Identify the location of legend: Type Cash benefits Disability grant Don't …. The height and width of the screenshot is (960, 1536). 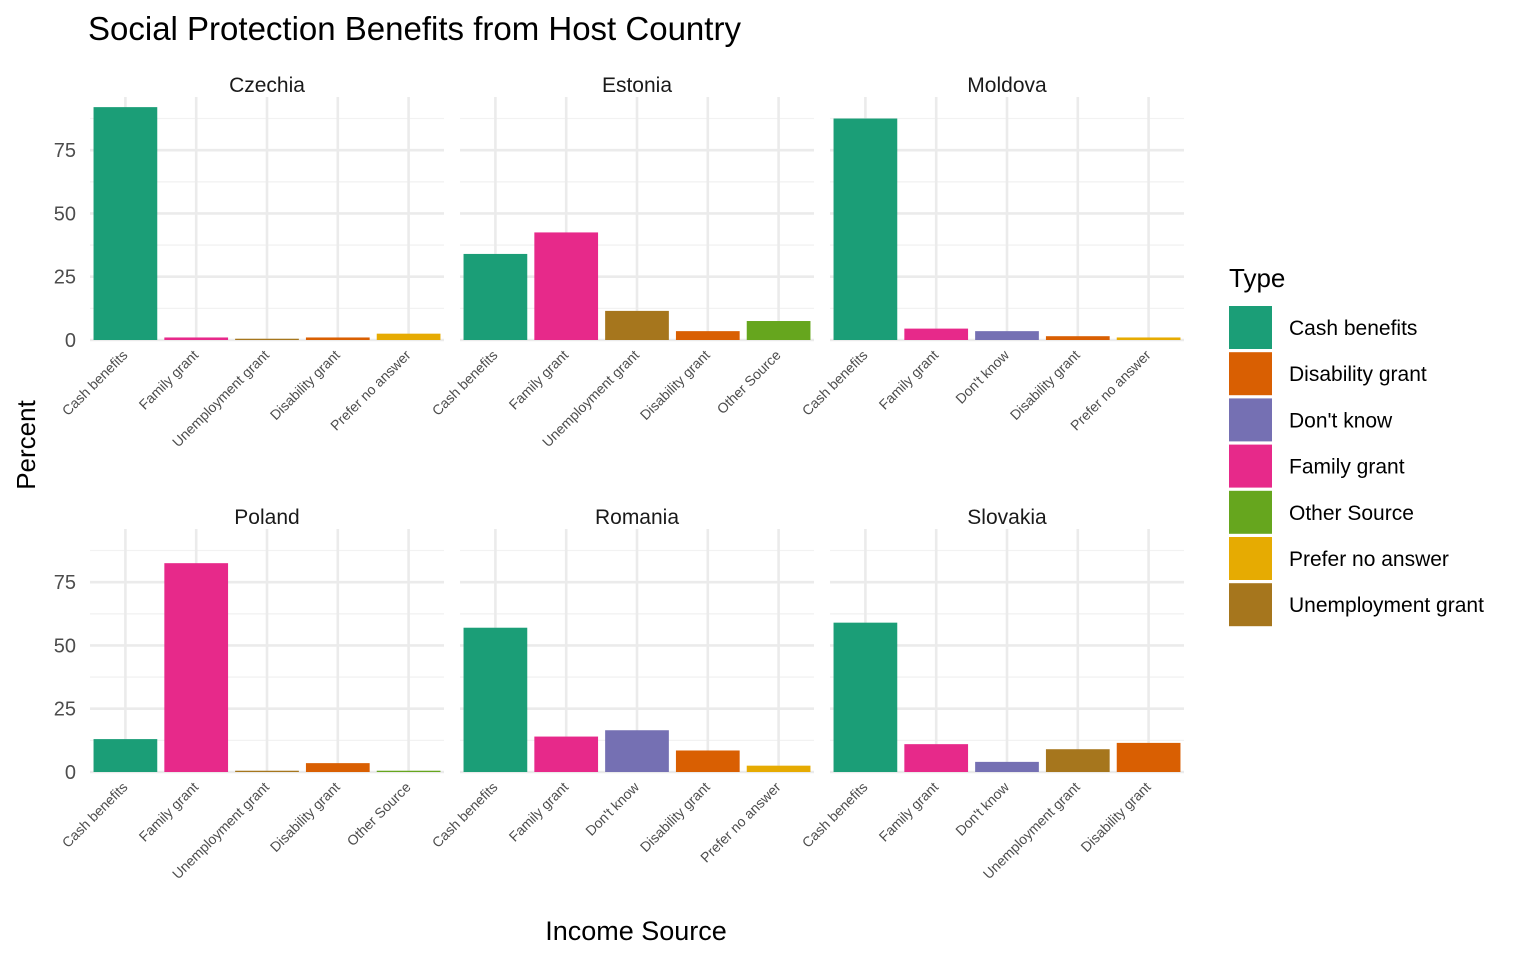
(1356, 445).